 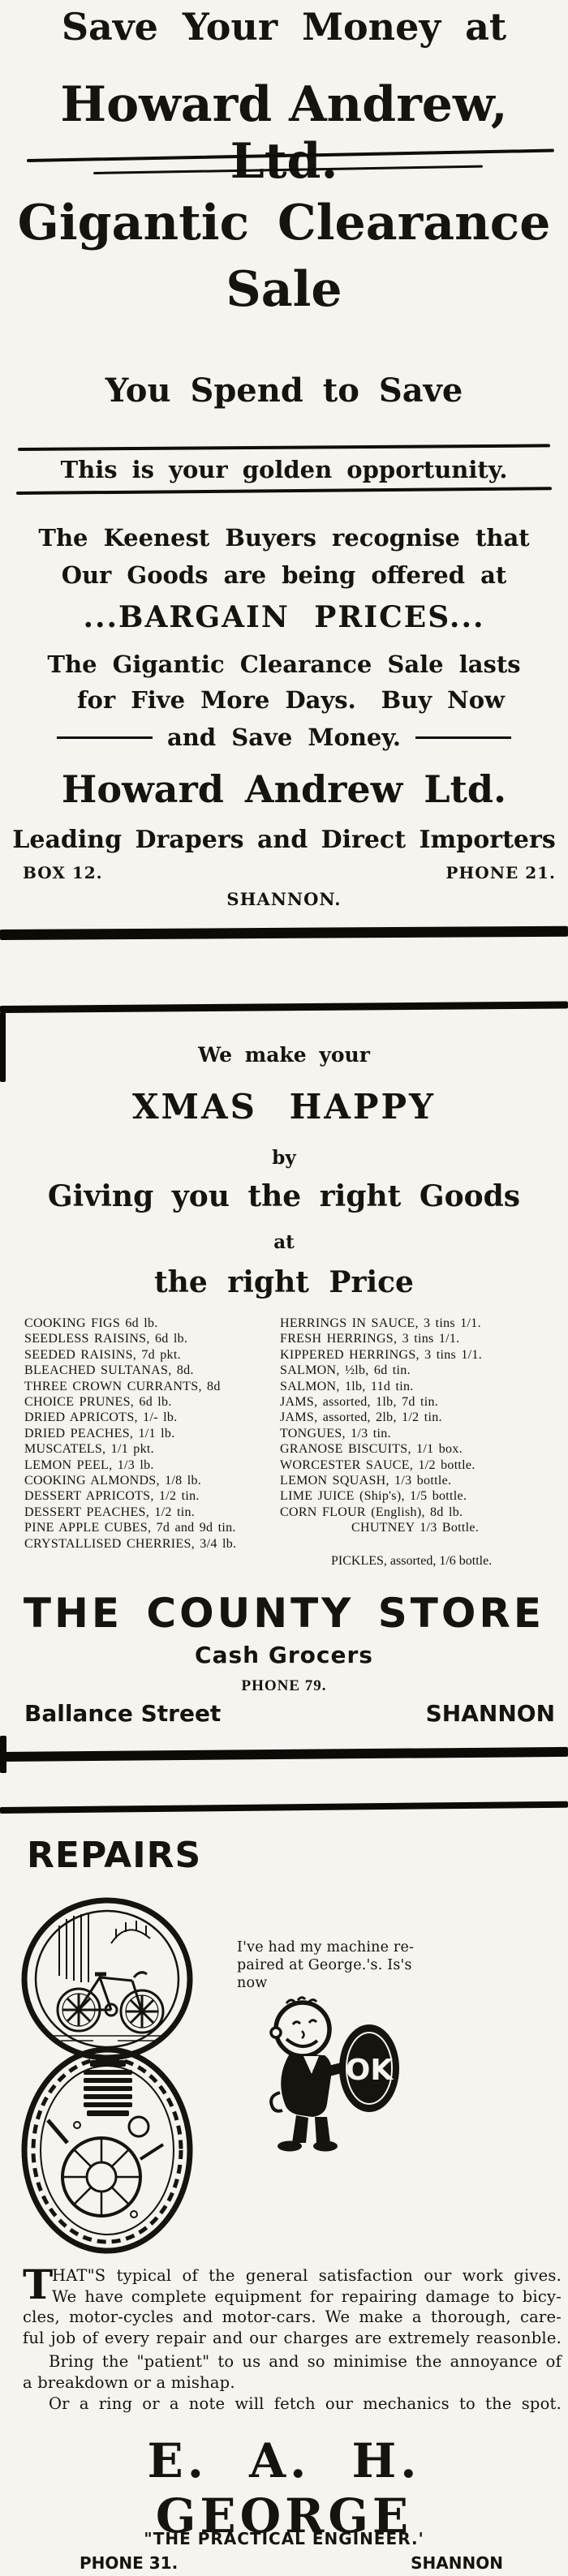 What do you see at coordinates (284, 1055) in the screenshot?
I see `ad2-intro: We make your` at bounding box center [284, 1055].